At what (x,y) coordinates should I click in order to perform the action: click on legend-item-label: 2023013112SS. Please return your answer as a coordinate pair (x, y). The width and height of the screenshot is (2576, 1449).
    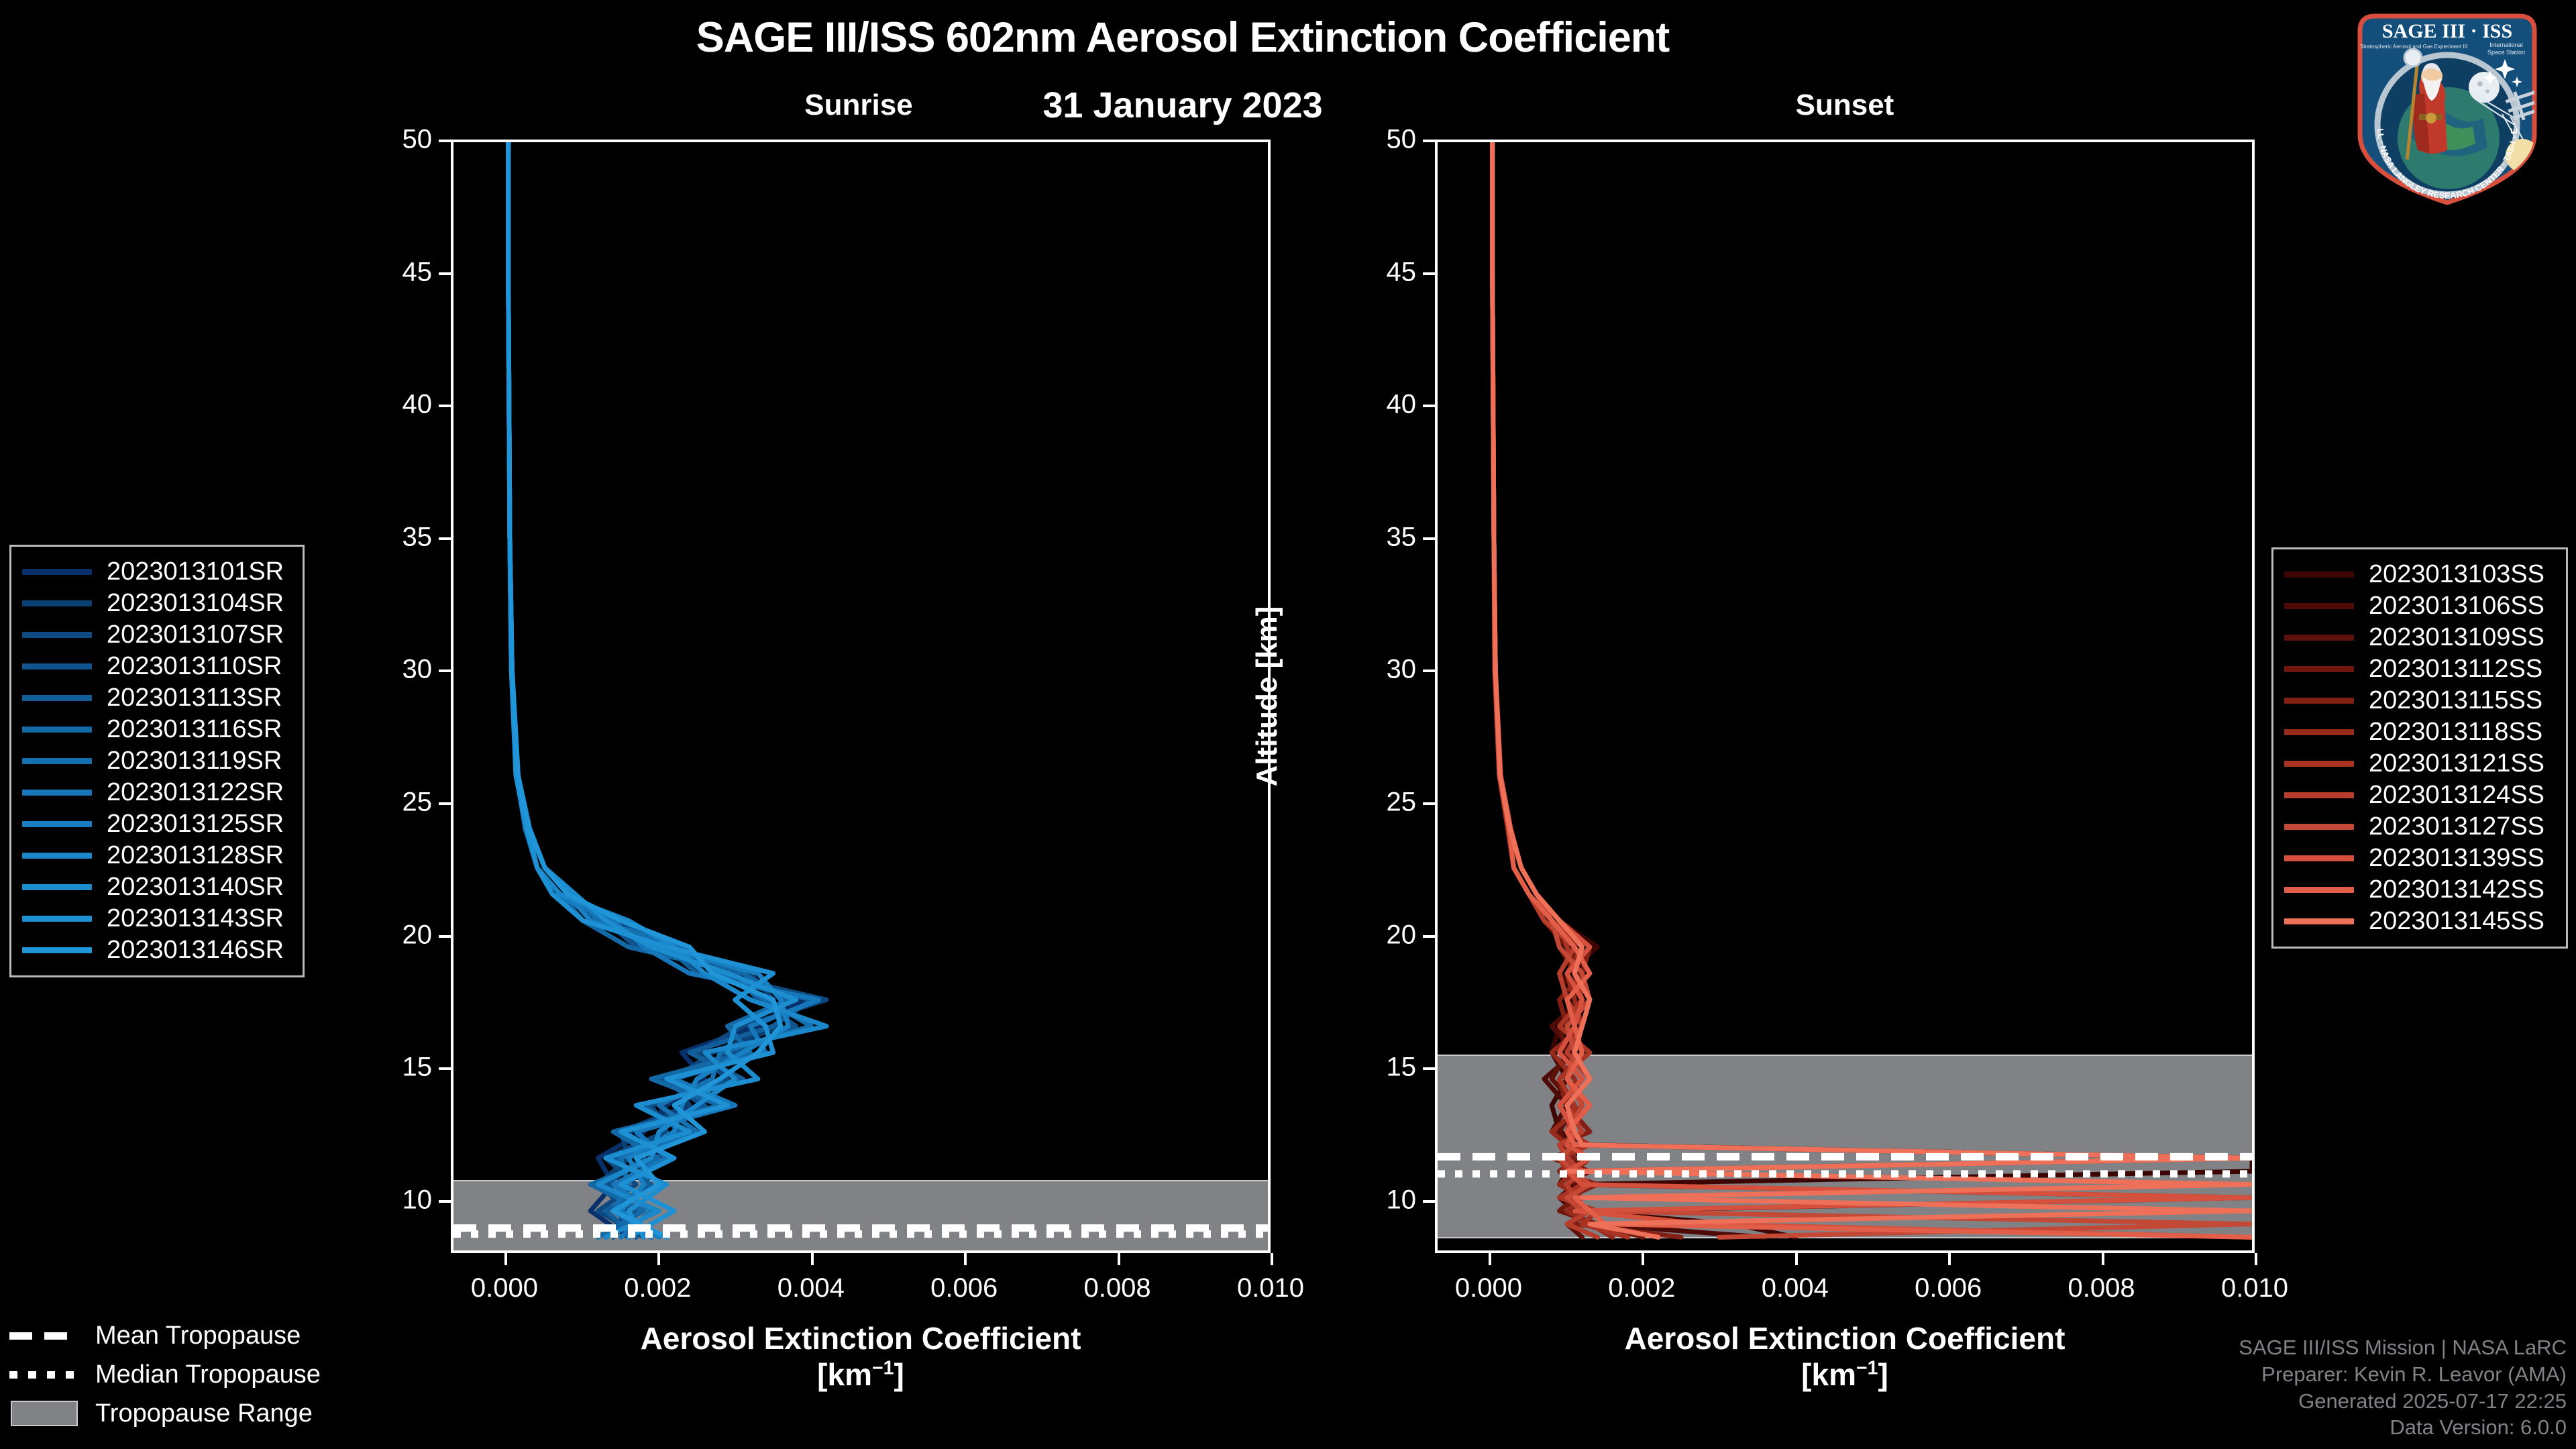
    Looking at the image, I should click on (2456, 669).